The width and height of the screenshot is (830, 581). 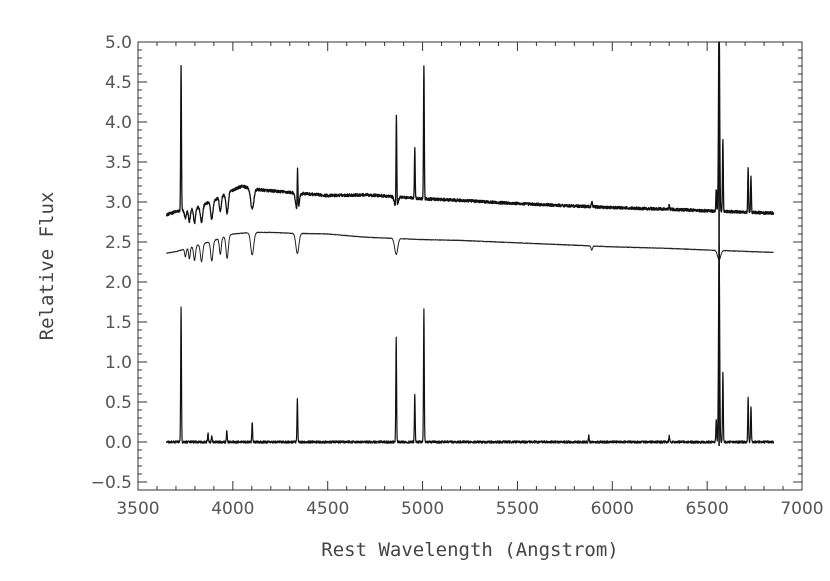 What do you see at coordinates (612, 509) in the screenshot?
I see `x-tick-label: 6000` at bounding box center [612, 509].